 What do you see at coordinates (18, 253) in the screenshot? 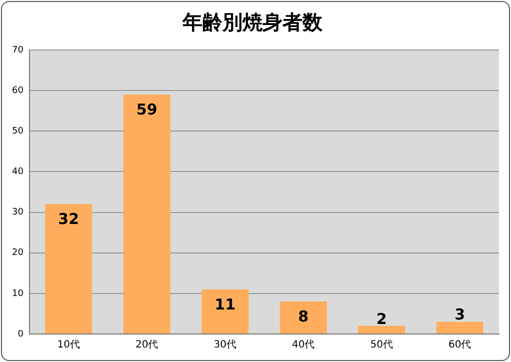
I see `y-tick-label: 20` at bounding box center [18, 253].